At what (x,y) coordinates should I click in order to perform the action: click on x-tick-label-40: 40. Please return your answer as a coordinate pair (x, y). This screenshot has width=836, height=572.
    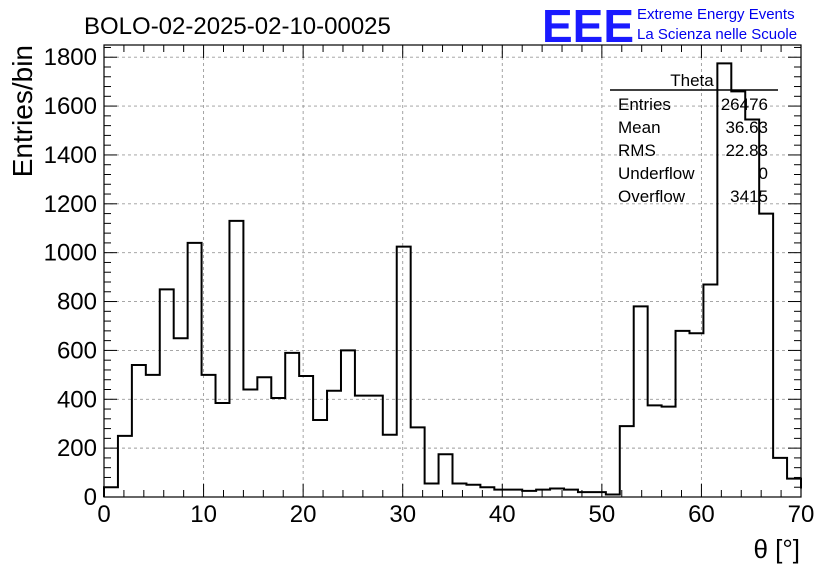
    Looking at the image, I should click on (502, 514).